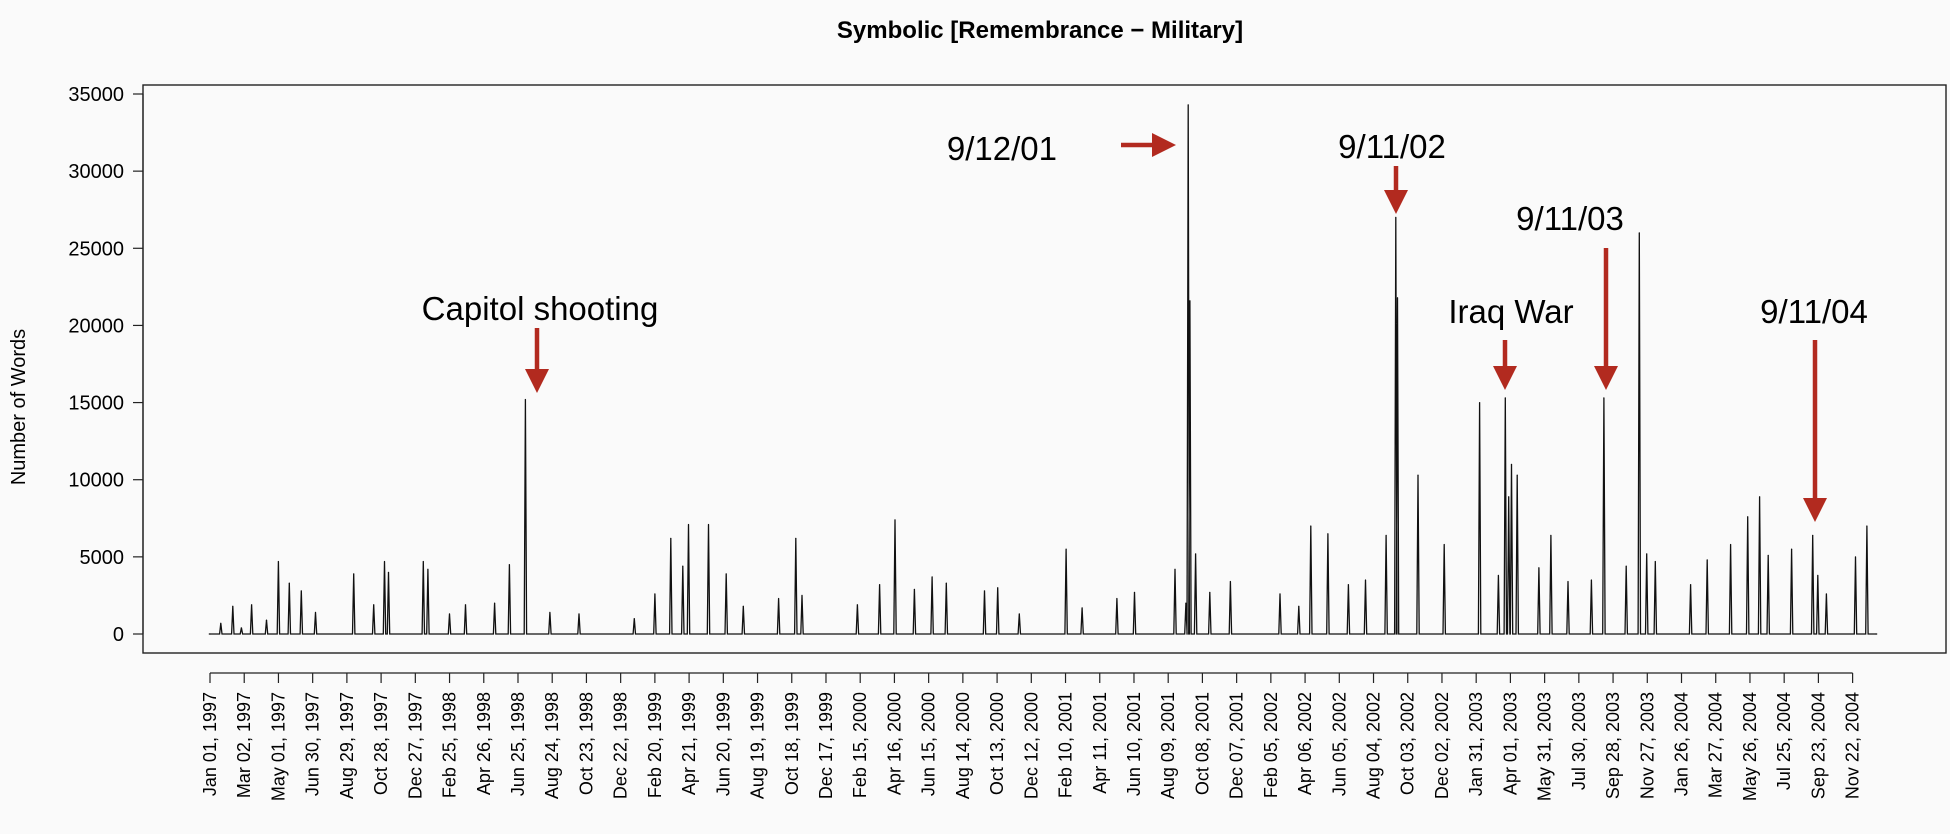 This screenshot has height=834, width=1950. I want to click on y-axis: 0 5000 10000 15000 20000 25000 30000 35000, so click(106, 365).